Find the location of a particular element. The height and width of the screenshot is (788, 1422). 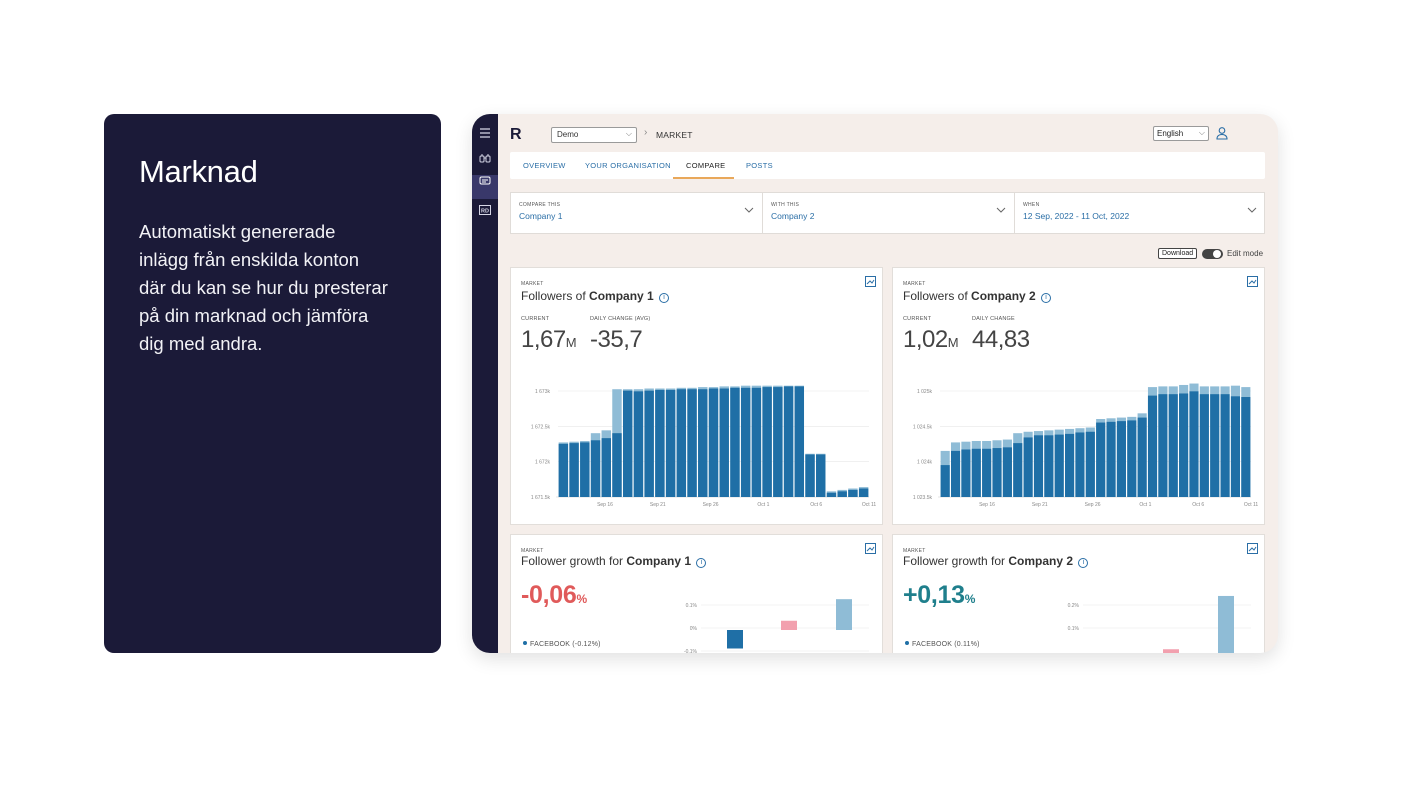

logo: R is located at coordinates (516, 134).